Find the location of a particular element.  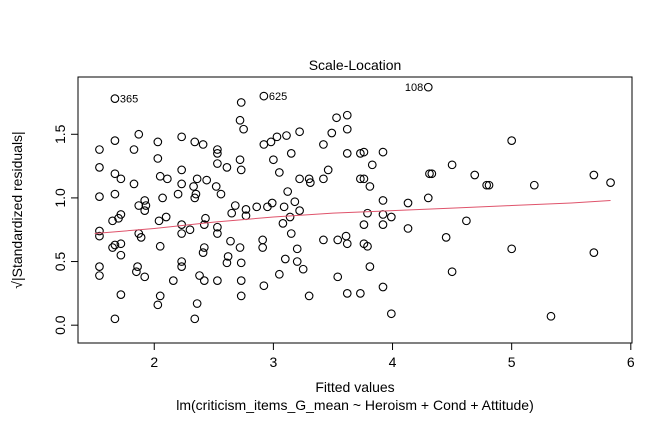

y-axis: 0.0 0.5 1.0 1.5 is located at coordinates (65, 229).